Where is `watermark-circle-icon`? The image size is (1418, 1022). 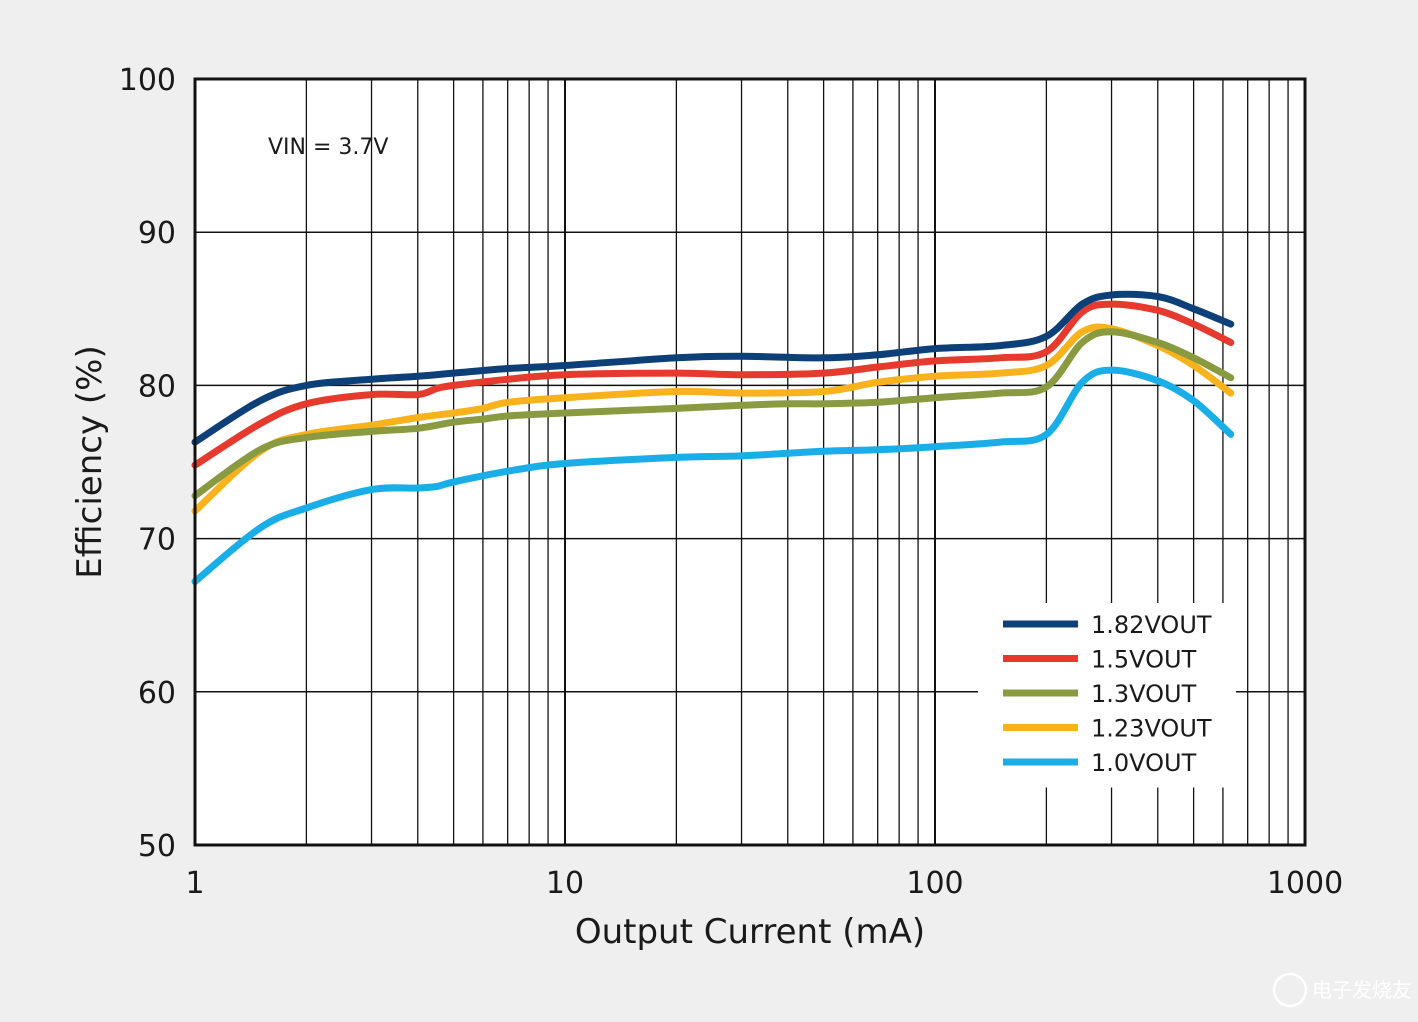 watermark-circle-icon is located at coordinates (1290, 990).